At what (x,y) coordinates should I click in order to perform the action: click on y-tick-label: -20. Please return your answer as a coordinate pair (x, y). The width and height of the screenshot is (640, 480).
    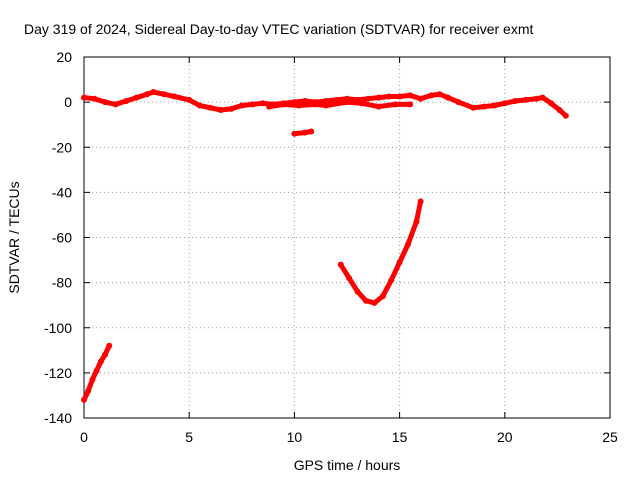
    Looking at the image, I should click on (62, 147).